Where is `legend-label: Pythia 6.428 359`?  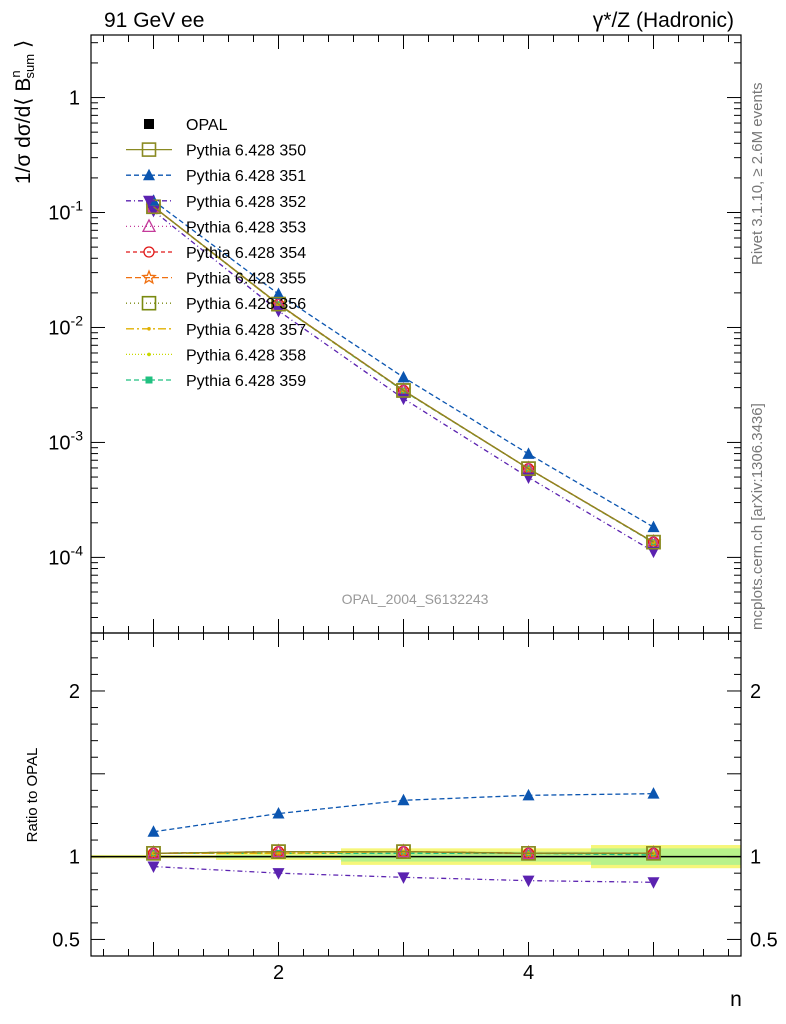
legend-label: Pythia 6.428 359 is located at coordinates (246, 381).